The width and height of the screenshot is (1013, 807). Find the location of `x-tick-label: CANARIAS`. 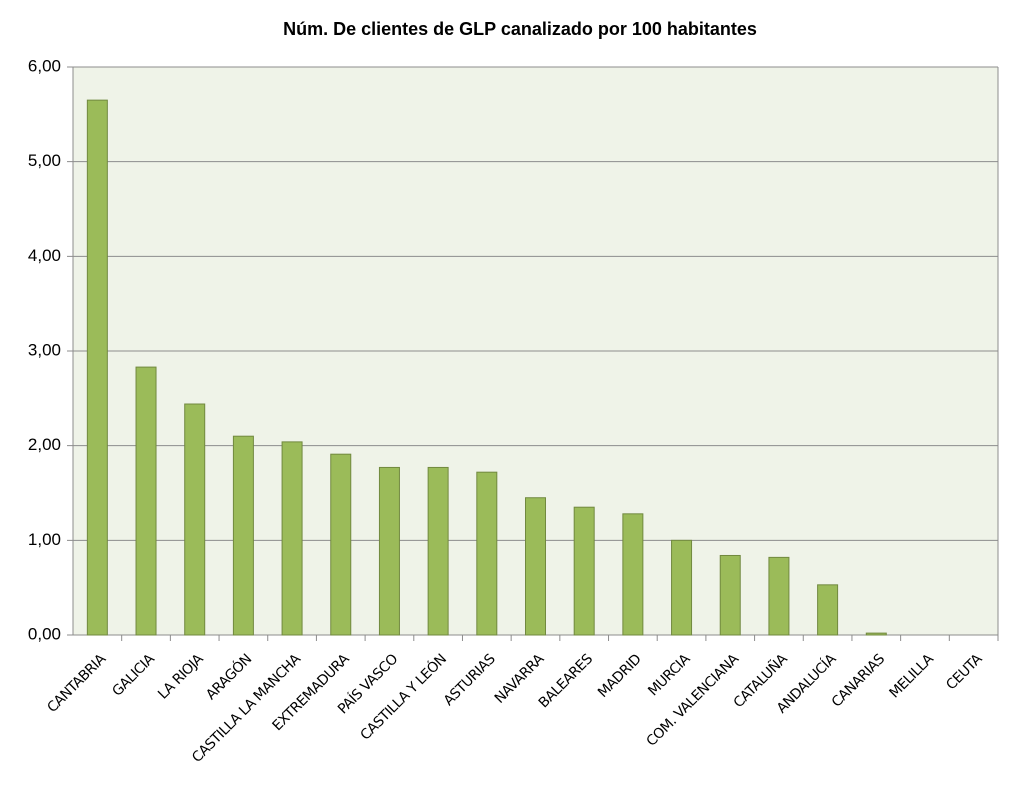

x-tick-label: CANARIAS is located at coordinates (859, 681).